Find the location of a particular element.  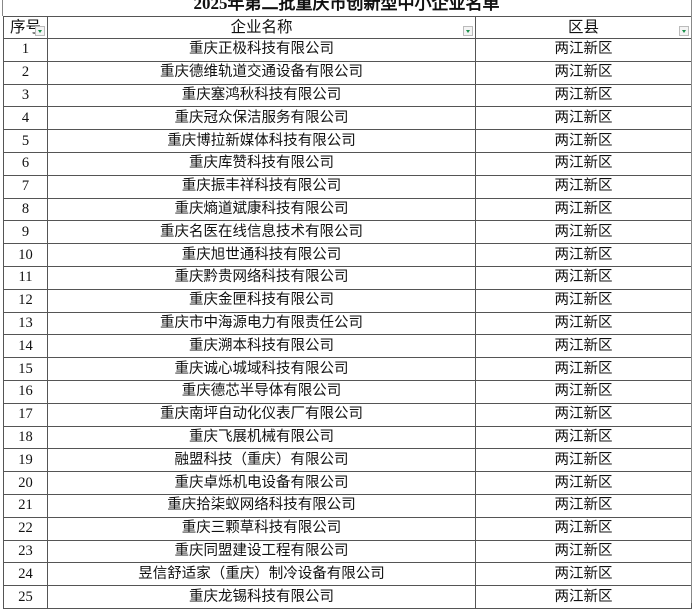

cell-seq: 12 is located at coordinates (25, 300).